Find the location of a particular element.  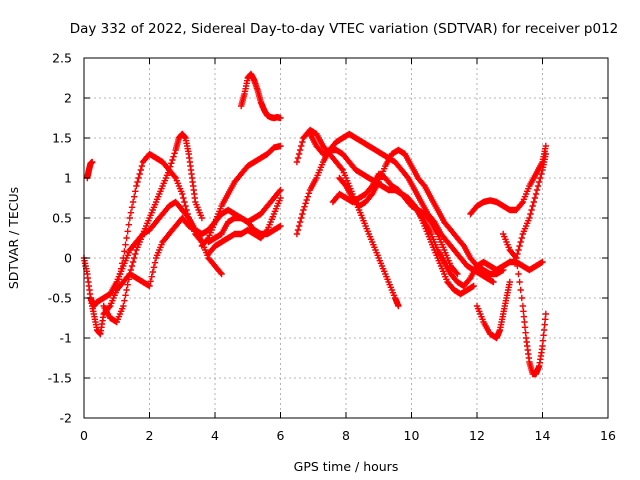

series-sat-S is located at coordinates (531, 206).